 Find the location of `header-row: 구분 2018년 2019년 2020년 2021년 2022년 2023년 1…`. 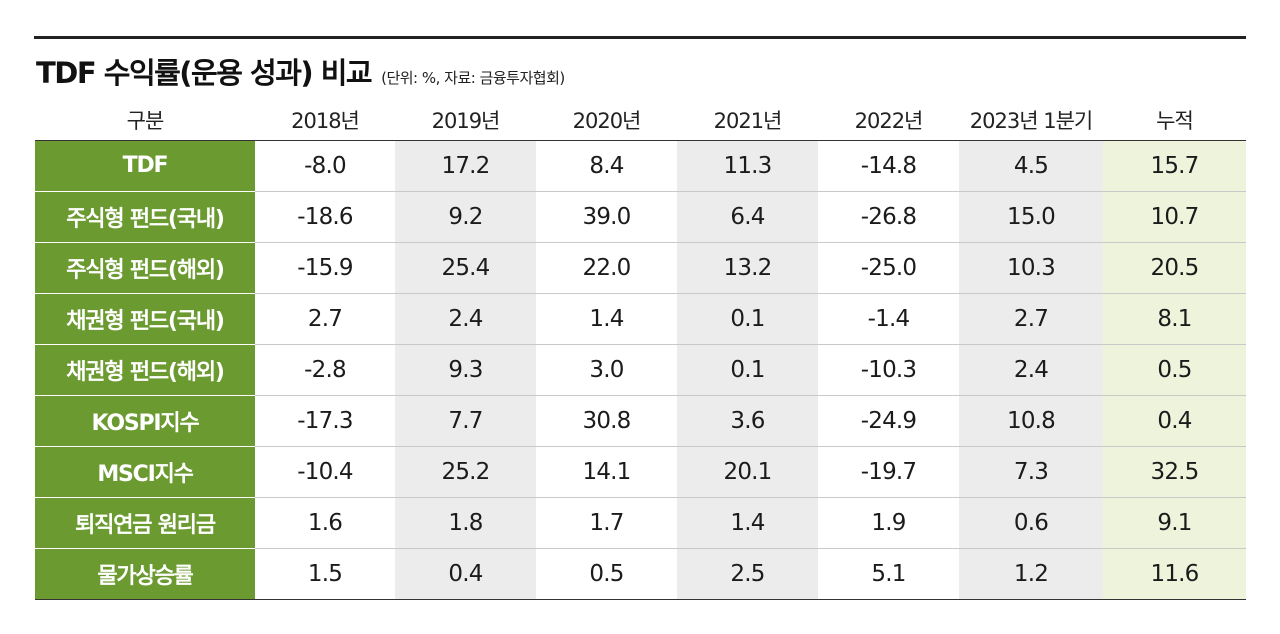

header-row: 구분 2018년 2019년 2020년 2021년 2022년 2023년 1… is located at coordinates (640, 120).